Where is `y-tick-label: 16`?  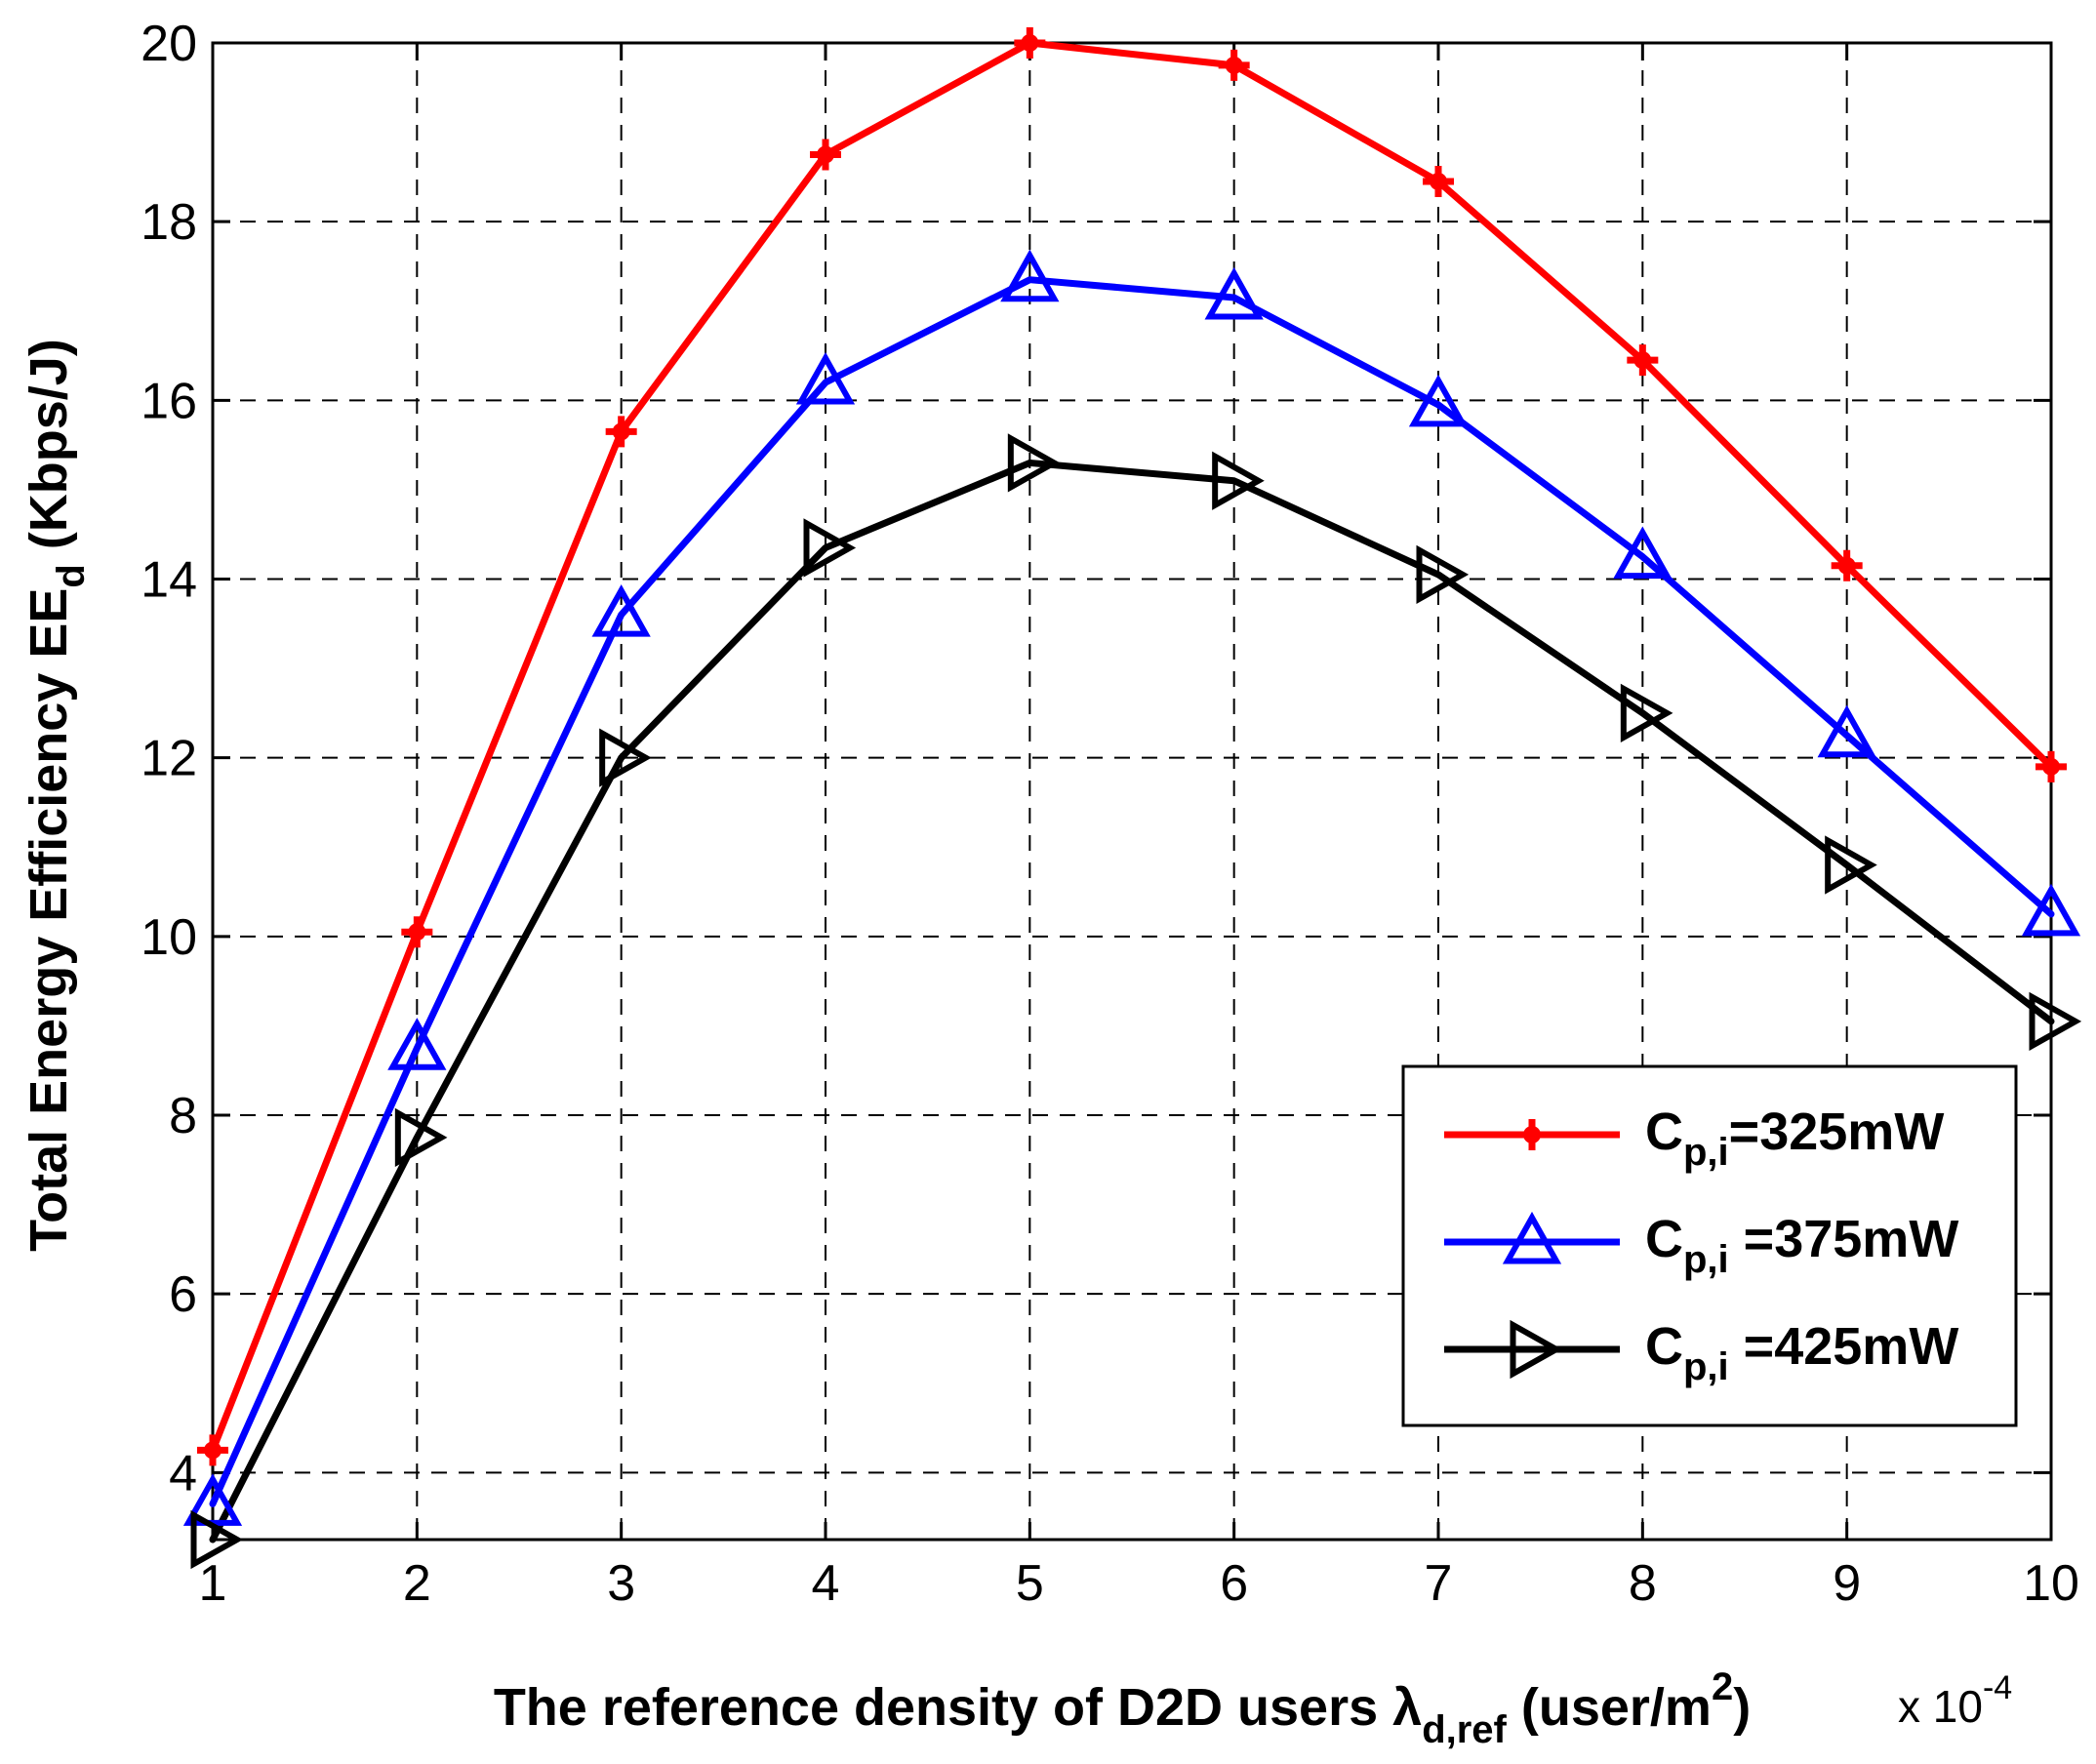 y-tick-label: 16 is located at coordinates (169, 401).